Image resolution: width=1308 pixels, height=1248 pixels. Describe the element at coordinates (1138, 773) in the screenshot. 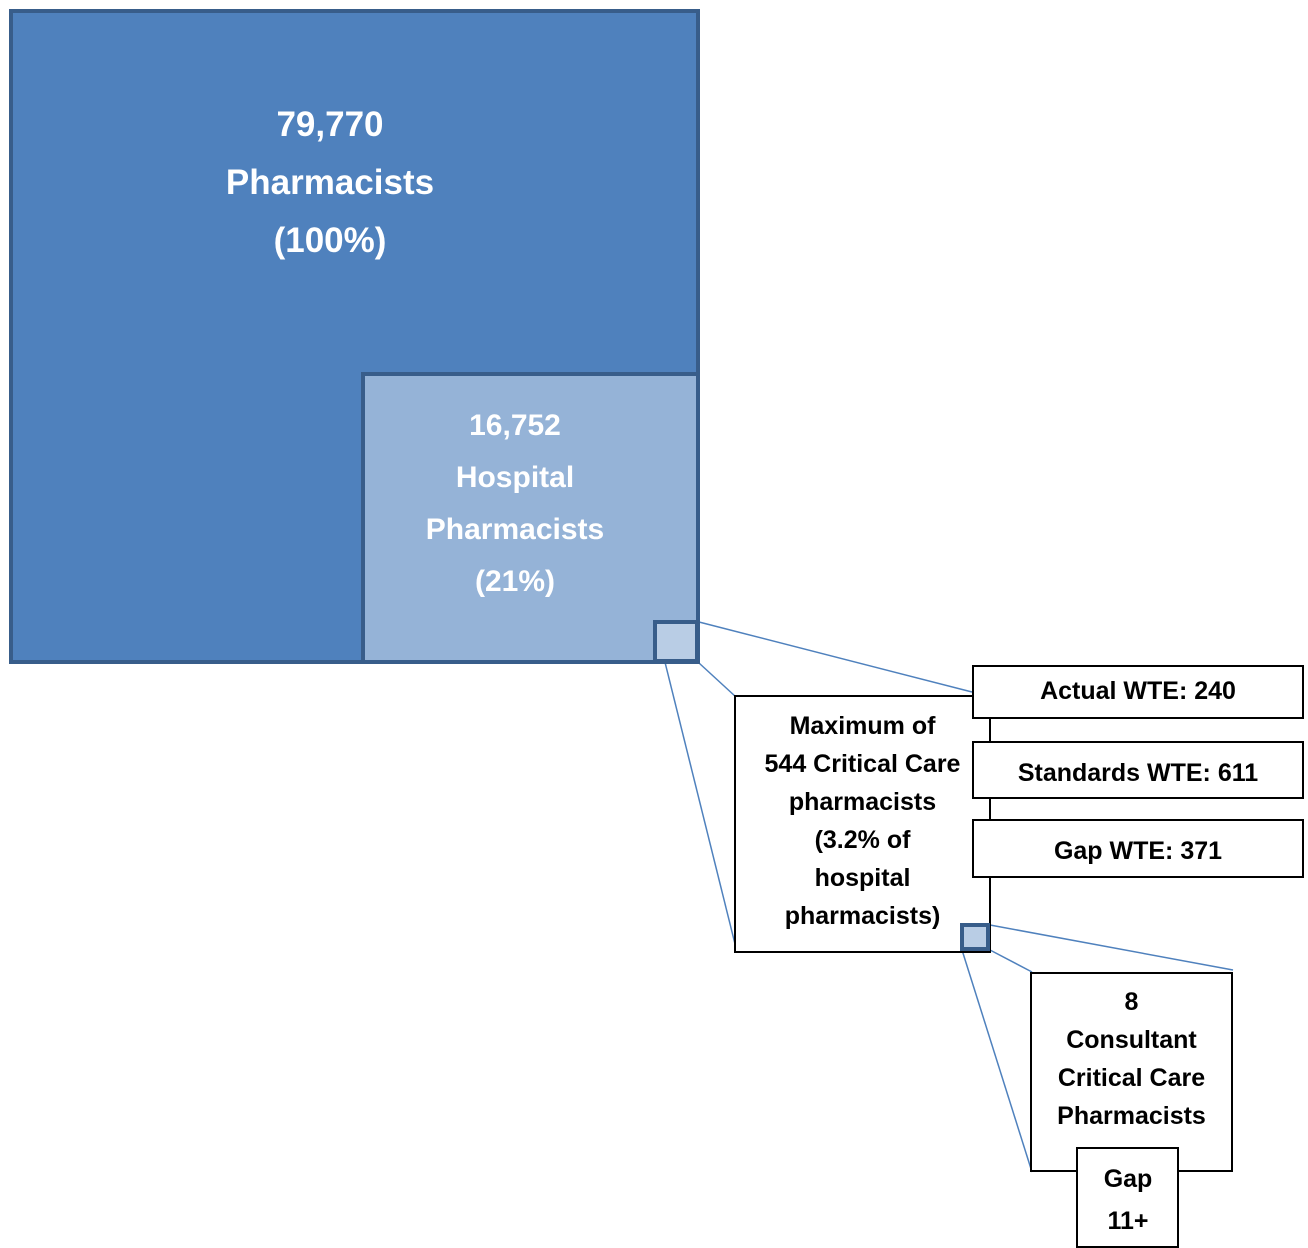

I see `standards-wte-label: Standards WTE: 611` at that location.